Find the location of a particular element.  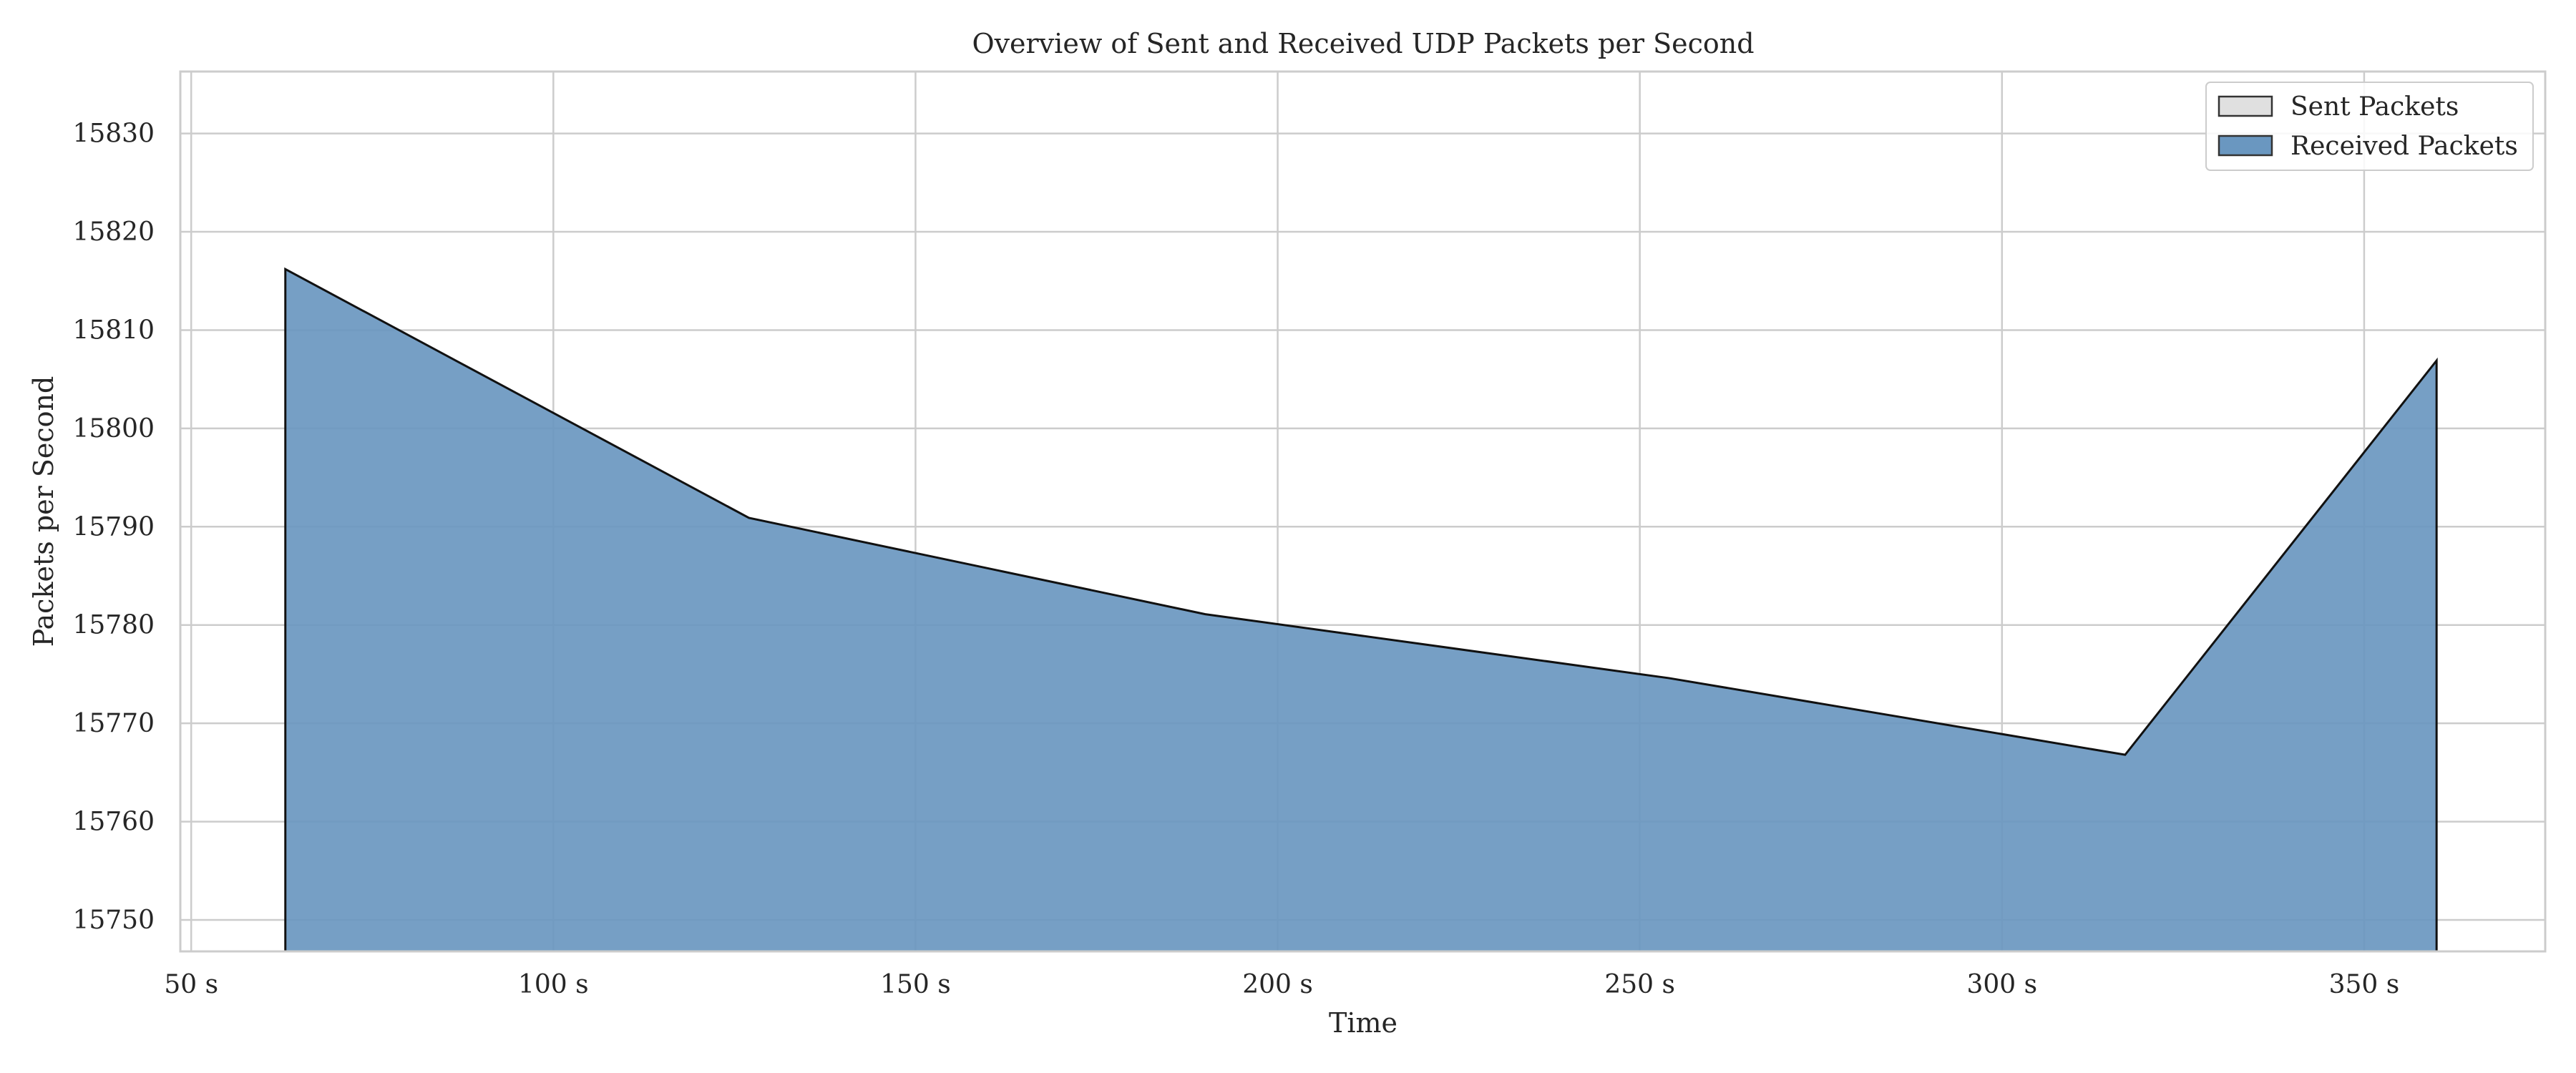

legend: Sent Packets Received Packets is located at coordinates (2369, 126).